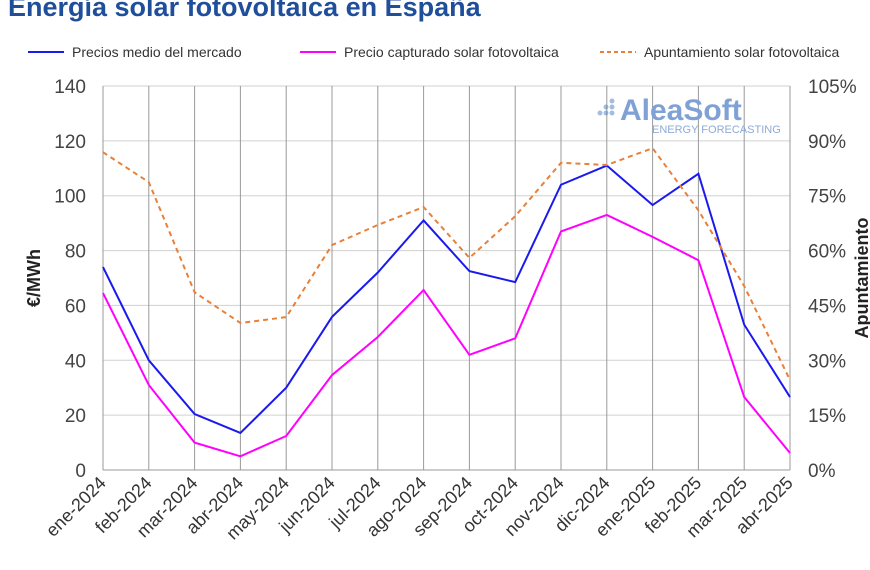  I want to click on y-tick-label: 40, so click(75, 361).